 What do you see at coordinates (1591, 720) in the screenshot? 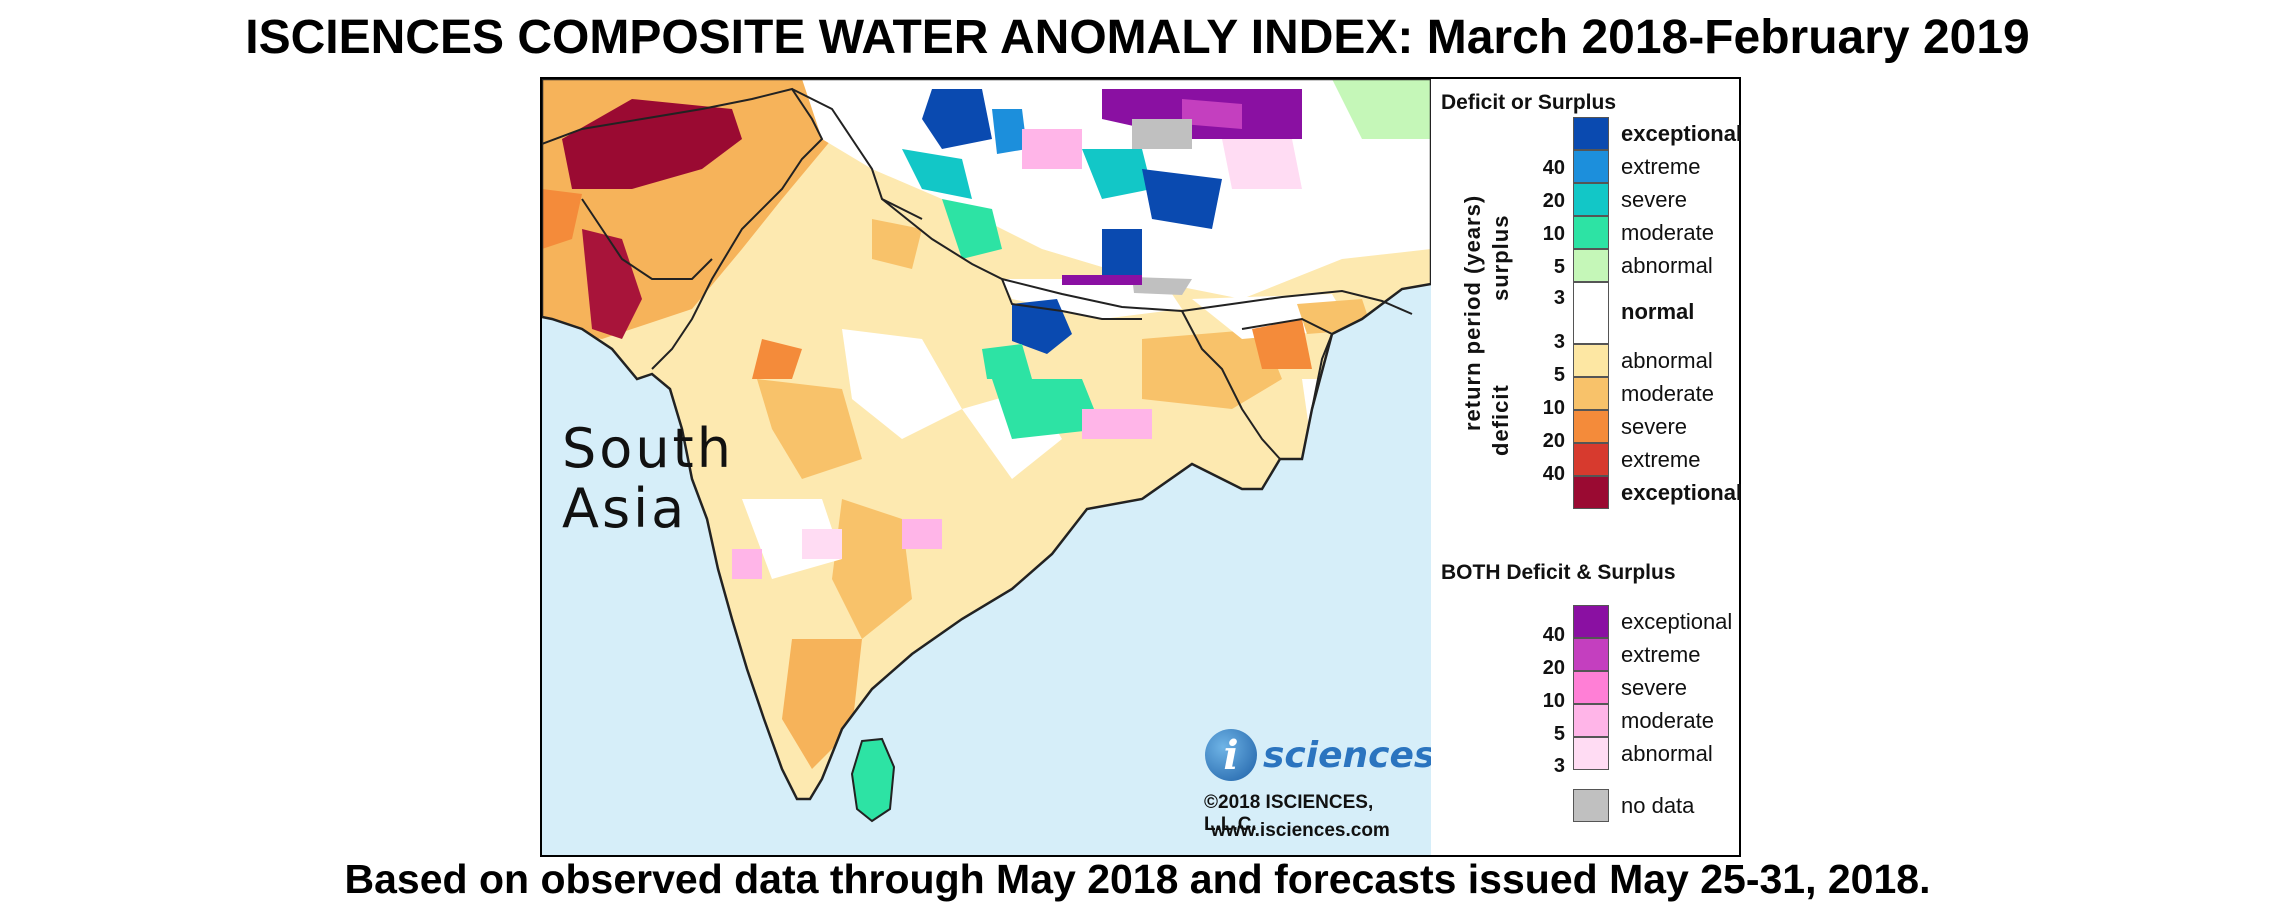
I see `swatch-both-moderate` at bounding box center [1591, 720].